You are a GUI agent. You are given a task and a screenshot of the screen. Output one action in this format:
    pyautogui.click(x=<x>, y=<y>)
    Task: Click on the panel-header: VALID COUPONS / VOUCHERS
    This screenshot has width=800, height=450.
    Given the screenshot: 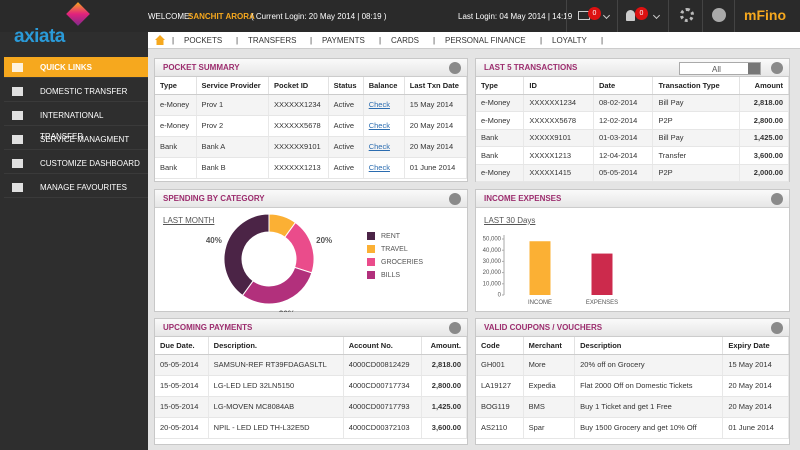 What is the action you would take?
    pyautogui.click(x=632, y=328)
    